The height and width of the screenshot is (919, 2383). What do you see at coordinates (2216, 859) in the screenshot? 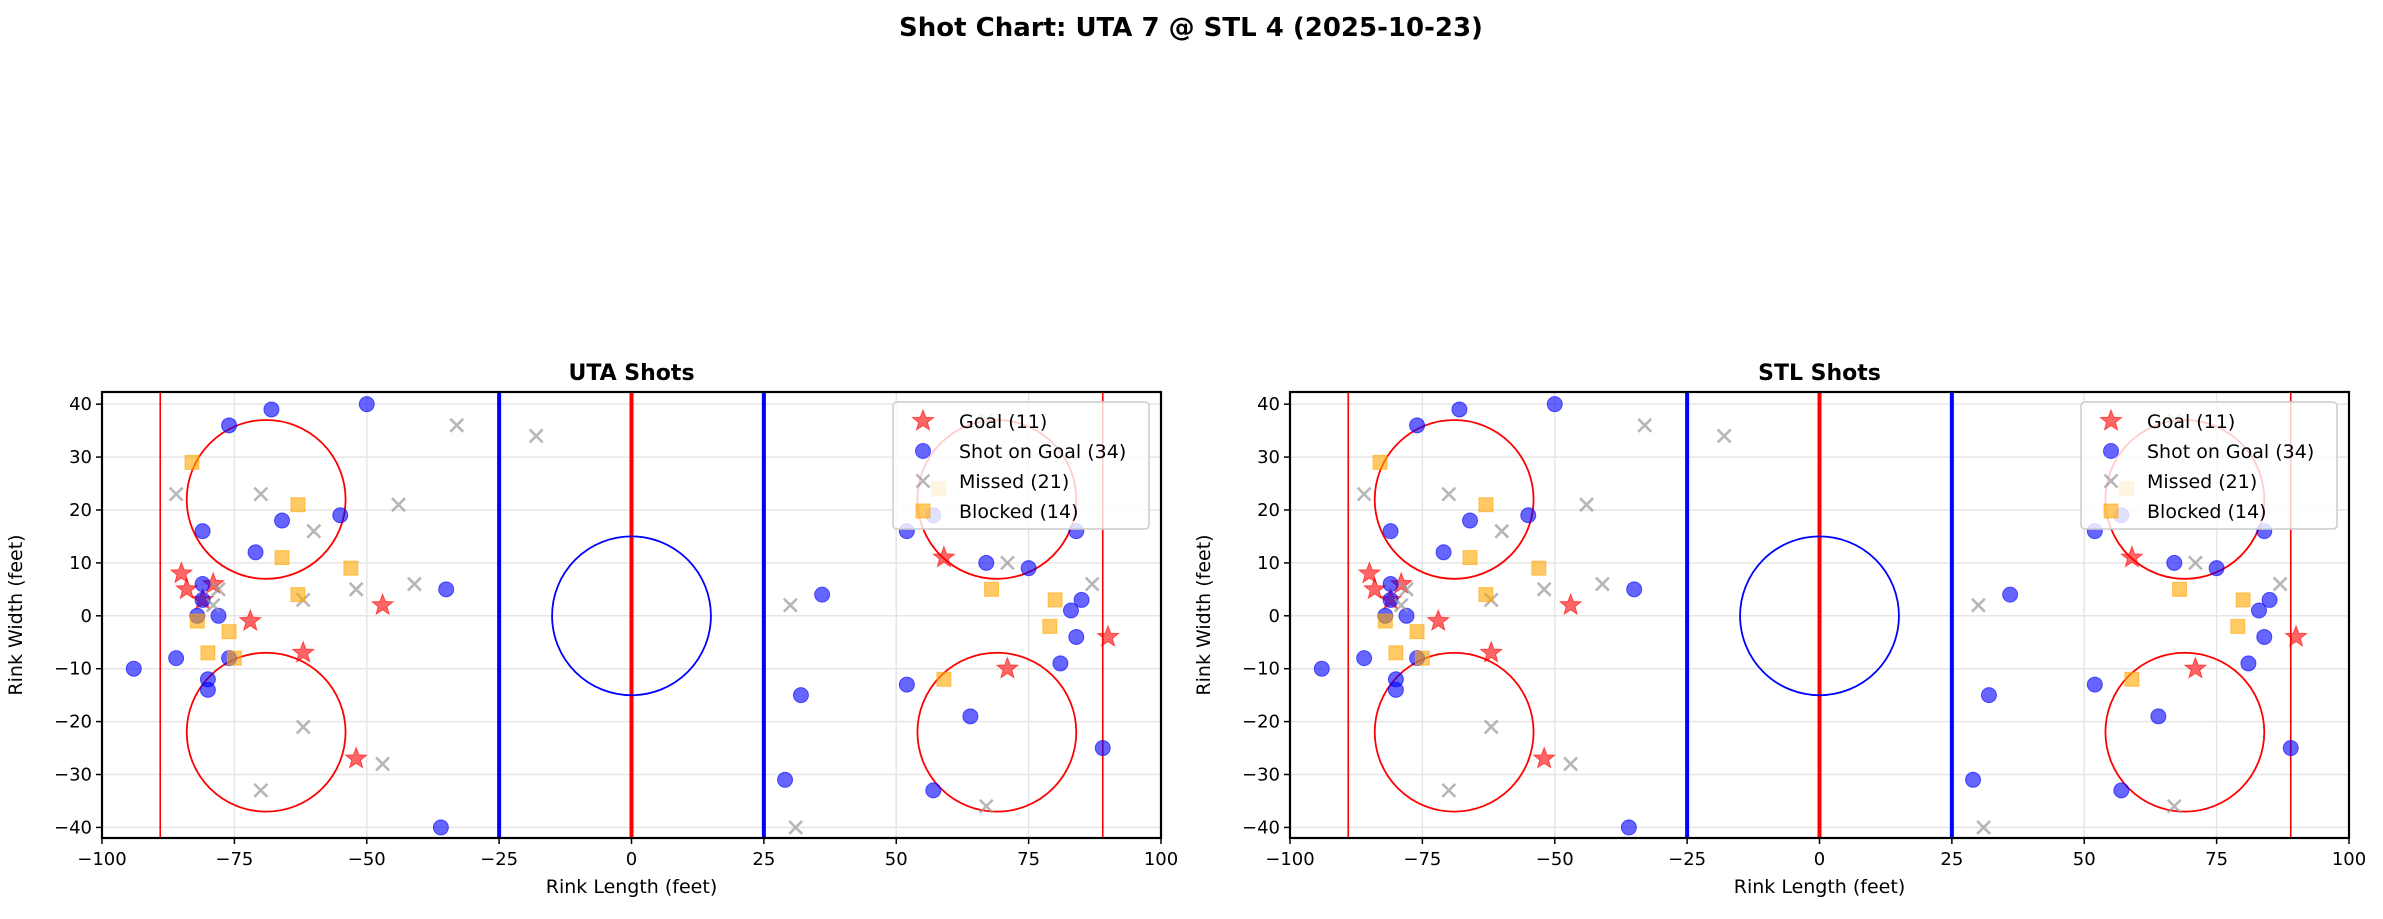
I see `x-tick-label: 75` at bounding box center [2216, 859].